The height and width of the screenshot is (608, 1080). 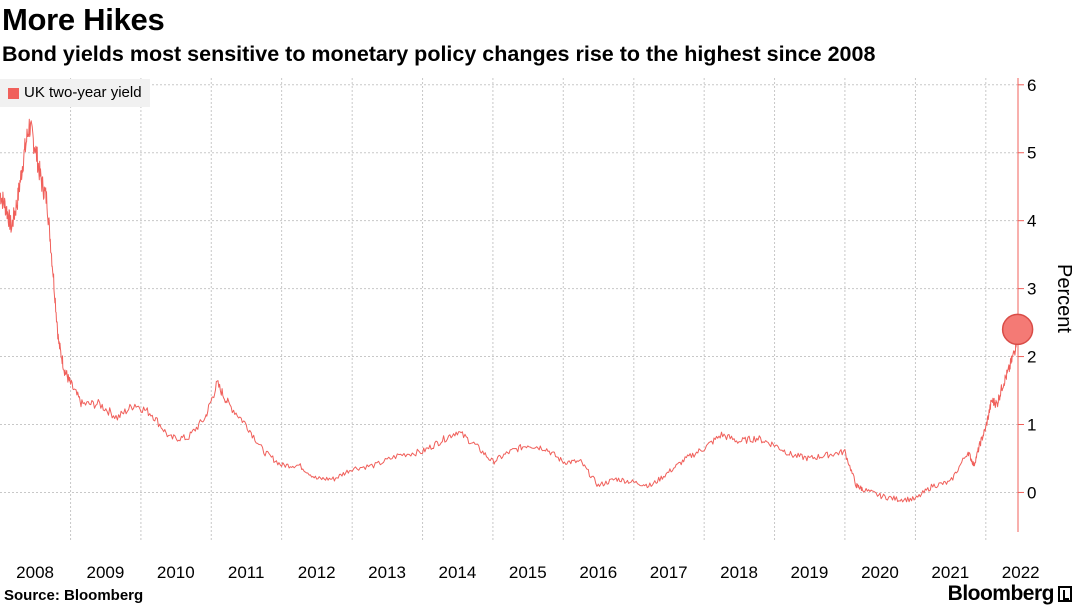 What do you see at coordinates (246, 572) in the screenshot?
I see `x-tick-label: 2011` at bounding box center [246, 572].